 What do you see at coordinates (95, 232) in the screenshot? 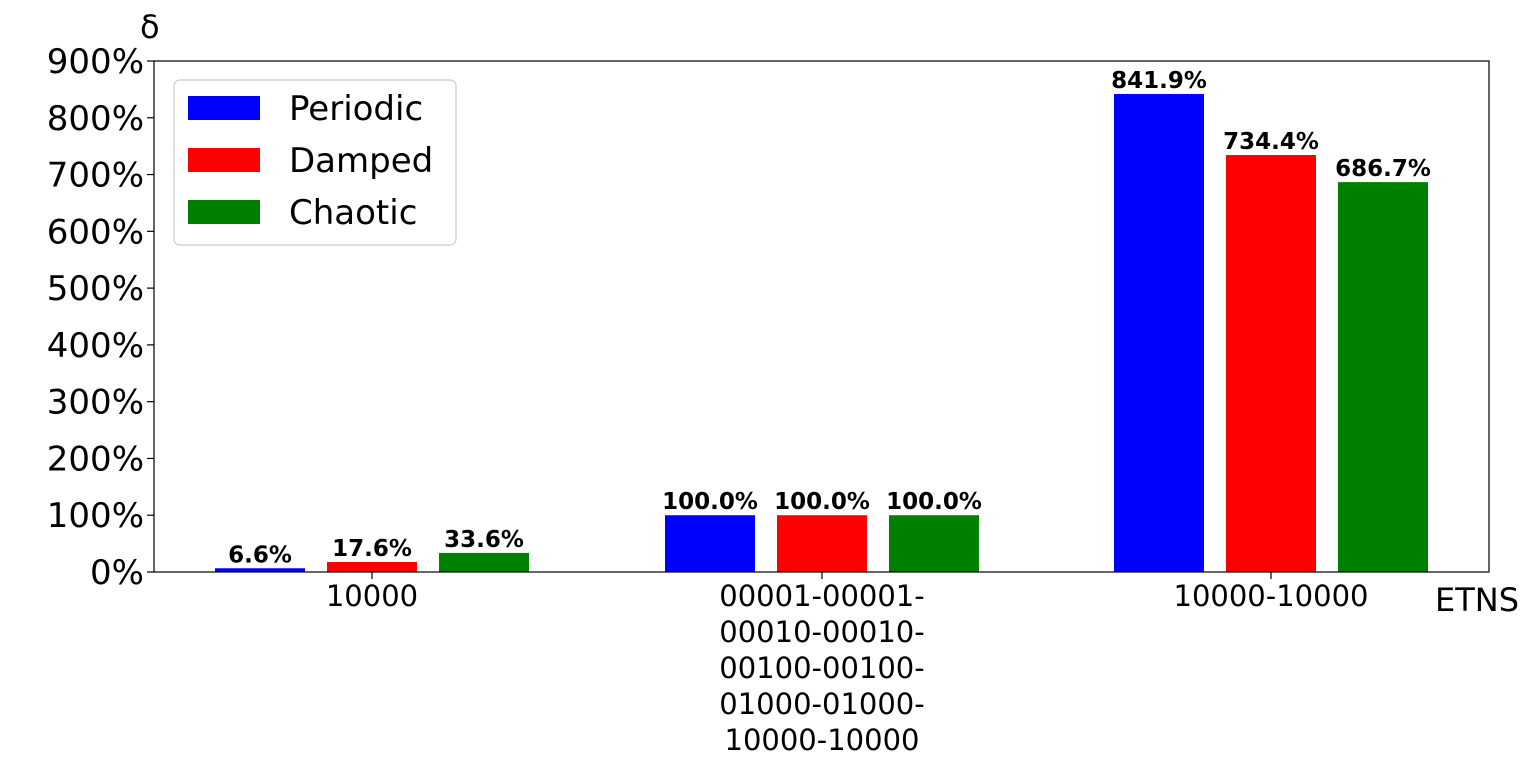
I see `y-tick-label: 600%` at bounding box center [95, 232].